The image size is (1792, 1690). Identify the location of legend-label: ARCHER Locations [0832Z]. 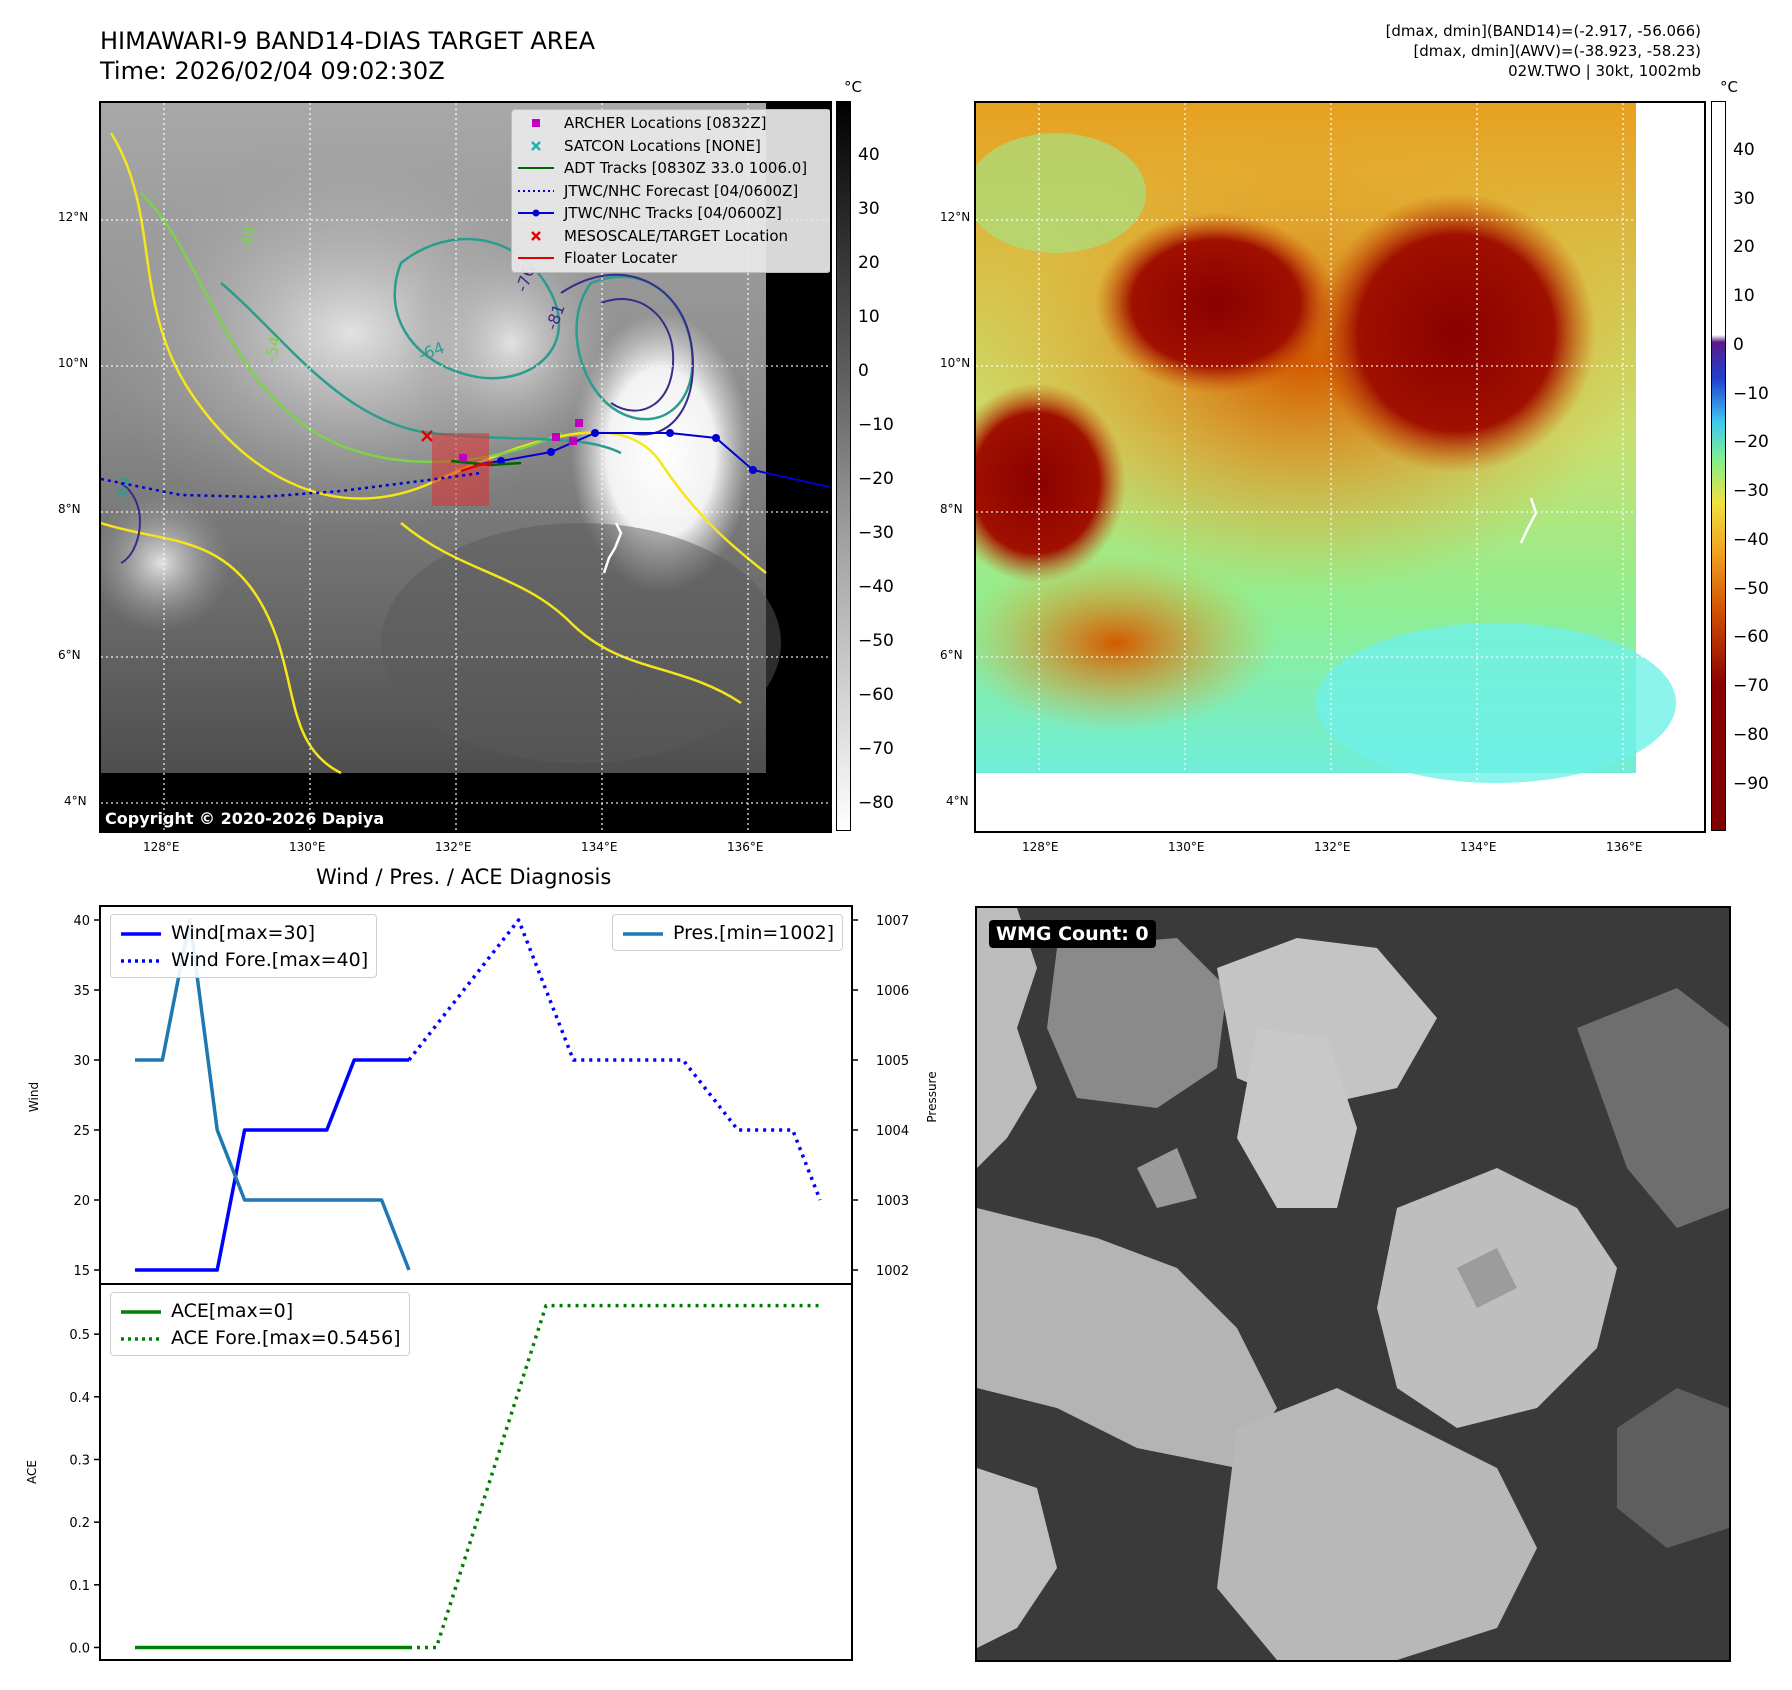
(665, 123).